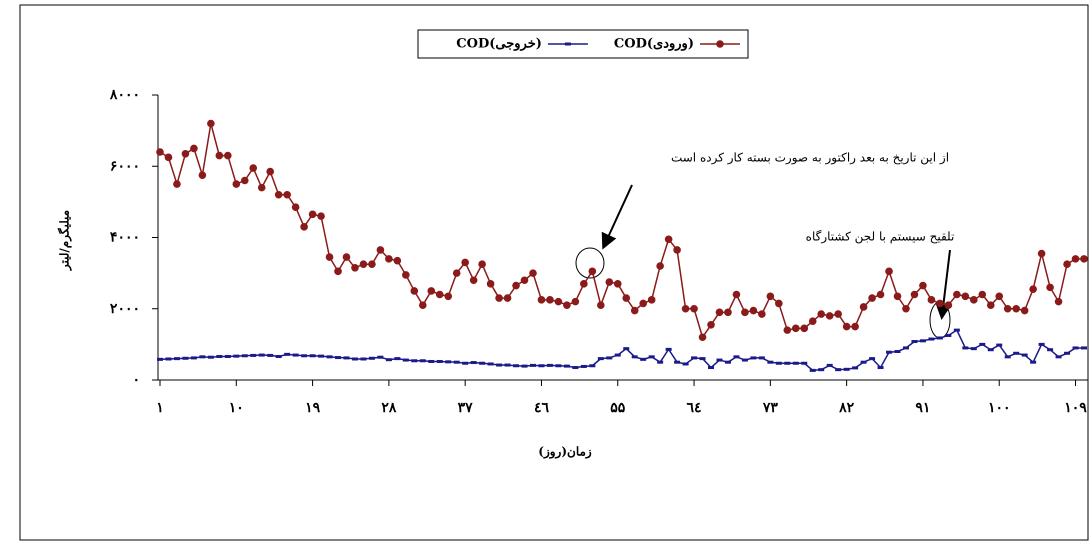 The width and height of the screenshot is (1092, 548). I want to click on legend-label: COD(ورودی), so click(654, 44).